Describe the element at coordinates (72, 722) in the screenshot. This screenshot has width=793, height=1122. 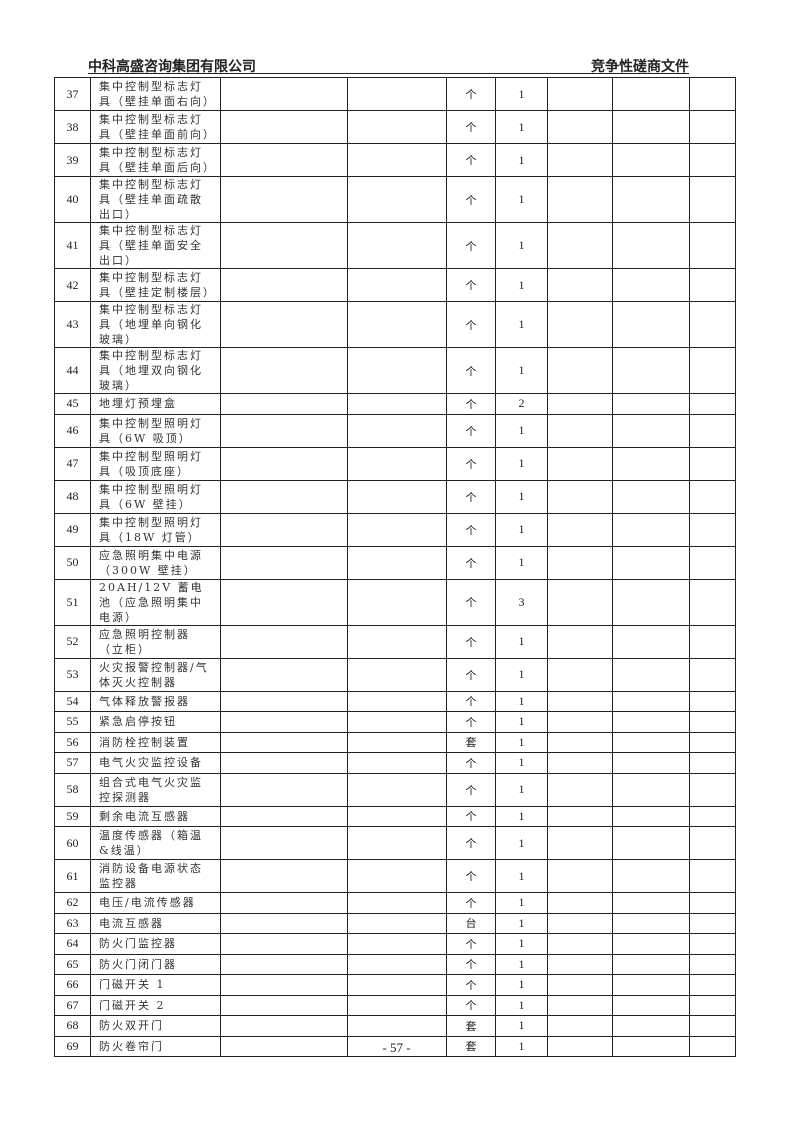
I see `row-number: 55` at that location.